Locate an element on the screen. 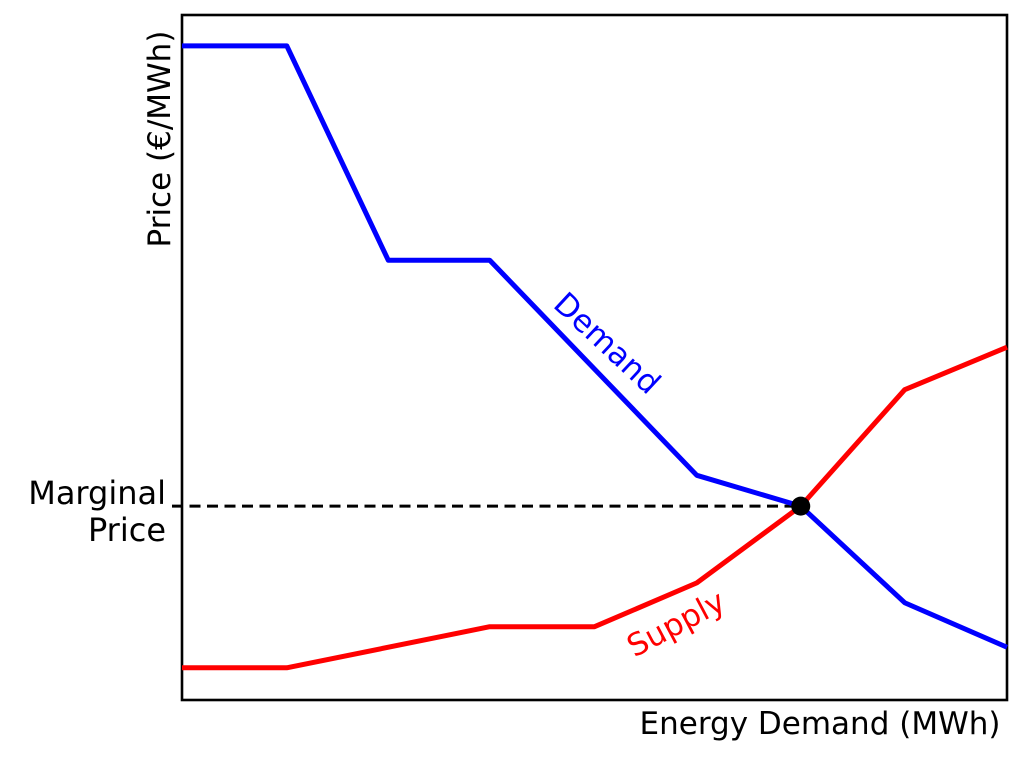  x-axis-label: Energy Demand (MWh) is located at coordinates (820, 724).